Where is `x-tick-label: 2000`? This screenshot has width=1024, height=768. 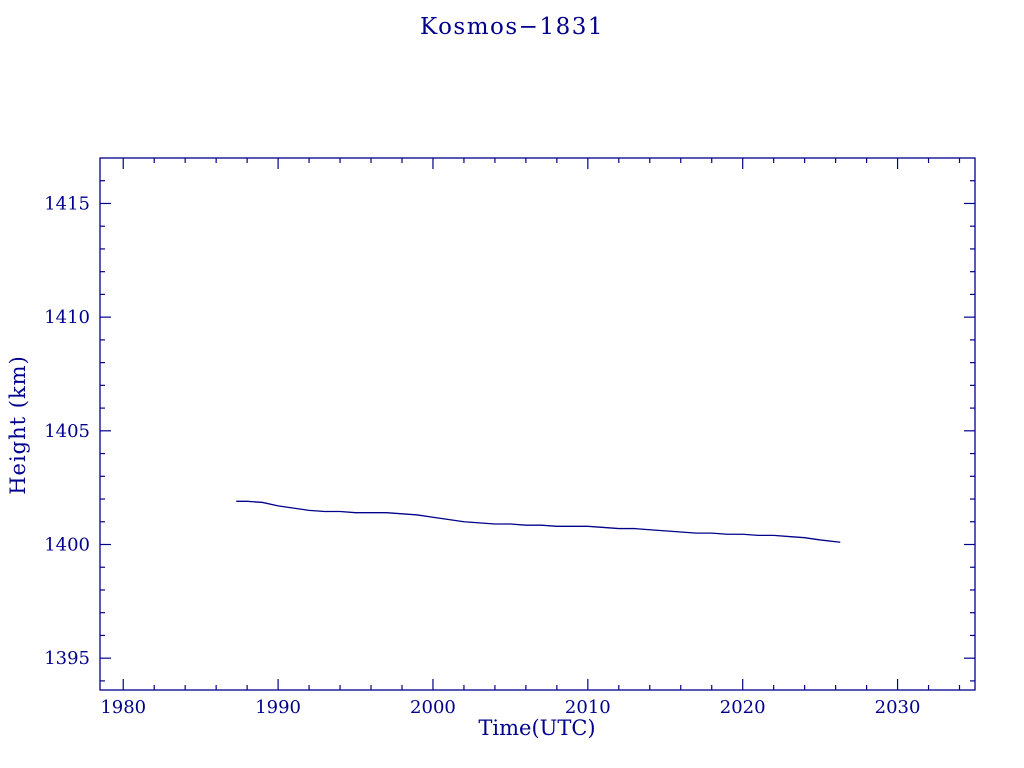 x-tick-label: 2000 is located at coordinates (433, 707).